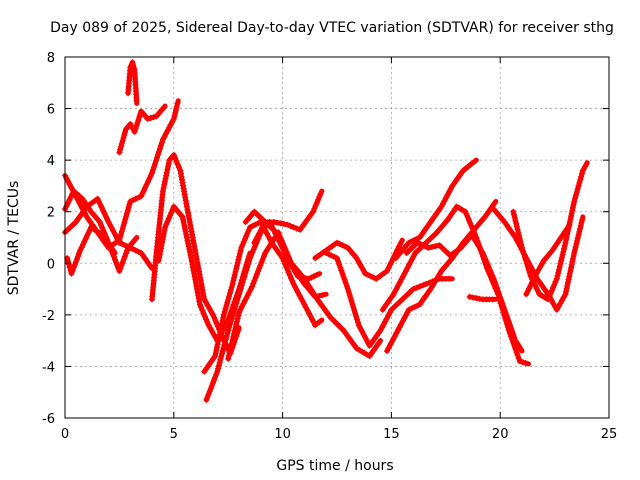 Image resolution: width=640 pixels, height=480 pixels. What do you see at coordinates (48, 239) in the screenshot?
I see `y-tick-labels: -6 -4 -2 0 2 4 6 8` at bounding box center [48, 239].